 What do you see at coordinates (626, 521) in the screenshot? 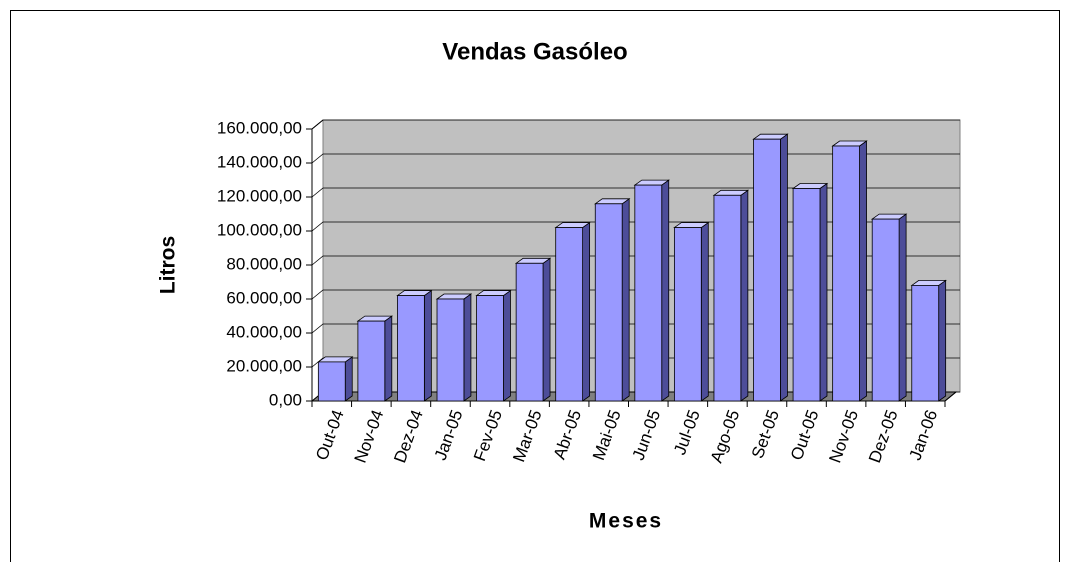
I see `x-axis-label: Meses` at bounding box center [626, 521].